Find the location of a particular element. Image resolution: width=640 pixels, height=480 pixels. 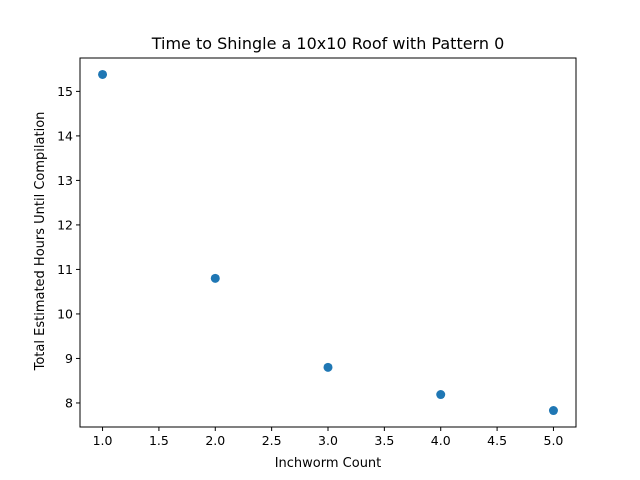

x-tick-label: 2.5 is located at coordinates (272, 440).